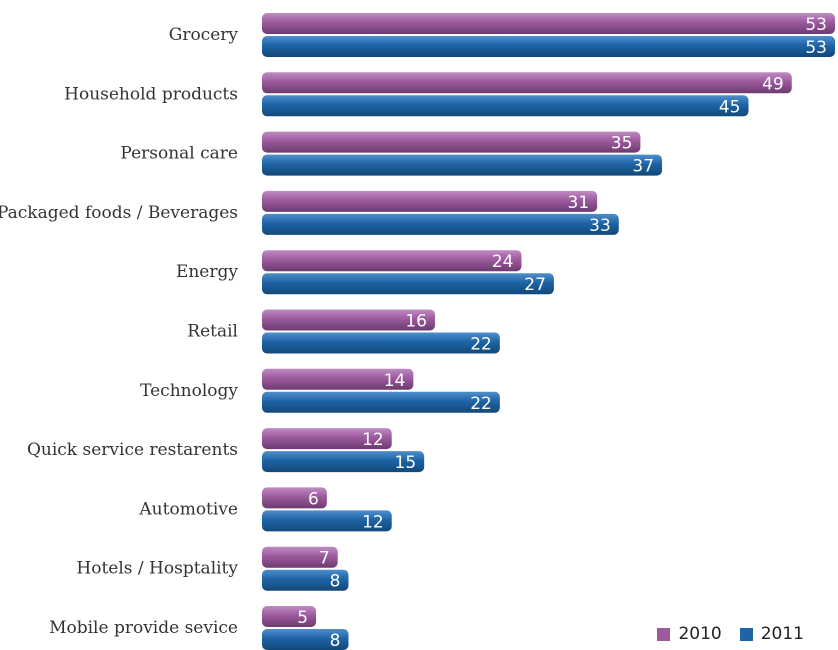  What do you see at coordinates (503, 262) in the screenshot?
I see `data-label-2010: 24` at bounding box center [503, 262].